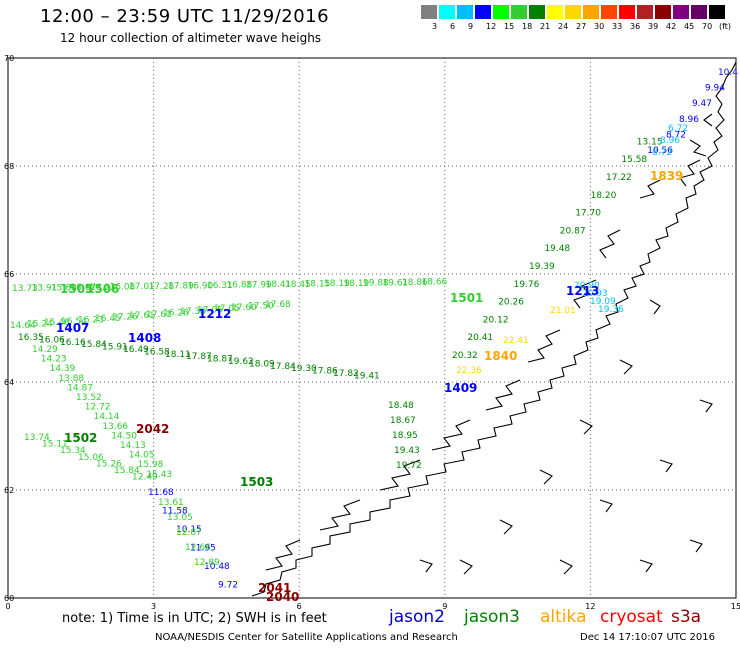  What do you see at coordinates (23, 326) in the screenshot?
I see `track-value-label: 14.64` at bounding box center [23, 326].